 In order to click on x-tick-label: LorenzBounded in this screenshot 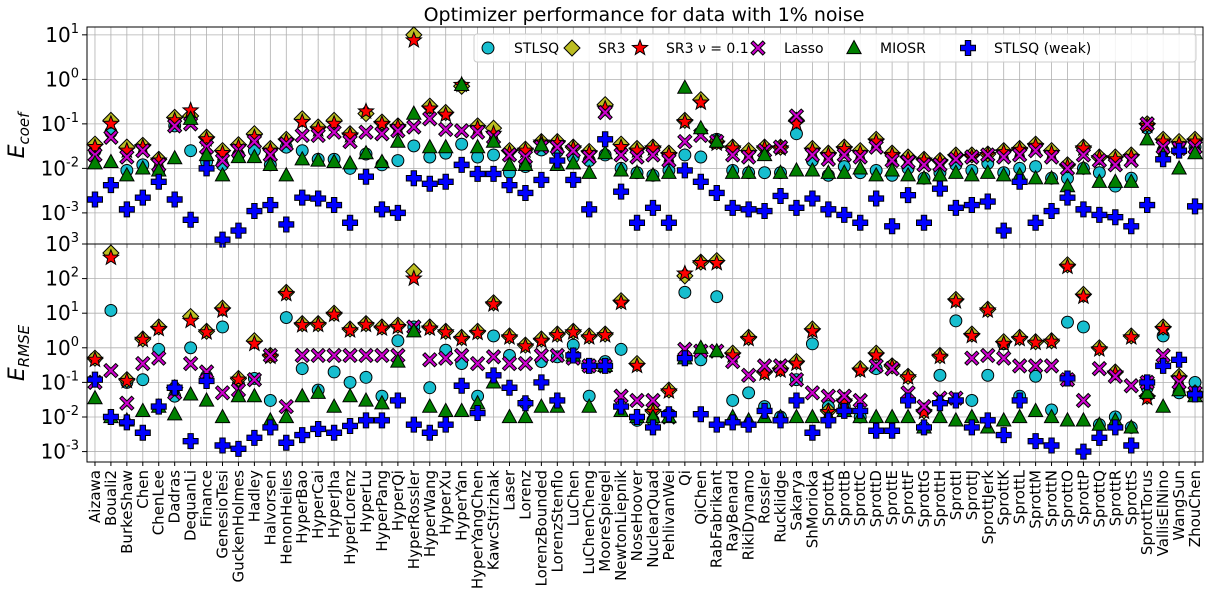, I will do `click(541, 528)`.